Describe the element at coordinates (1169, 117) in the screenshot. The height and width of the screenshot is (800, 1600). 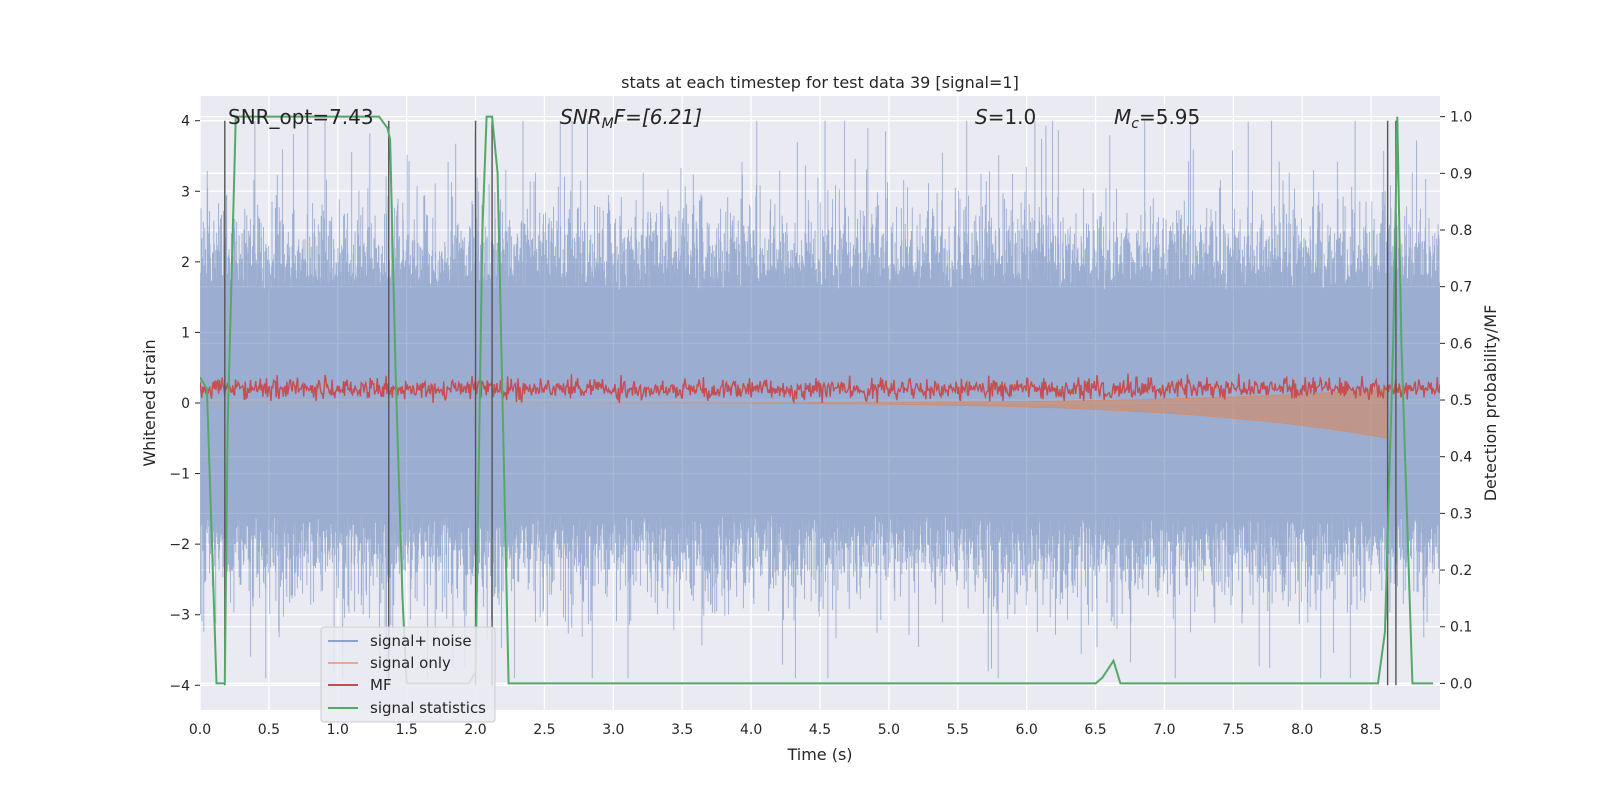
I see `annotation-mc-val: =5.95` at that location.